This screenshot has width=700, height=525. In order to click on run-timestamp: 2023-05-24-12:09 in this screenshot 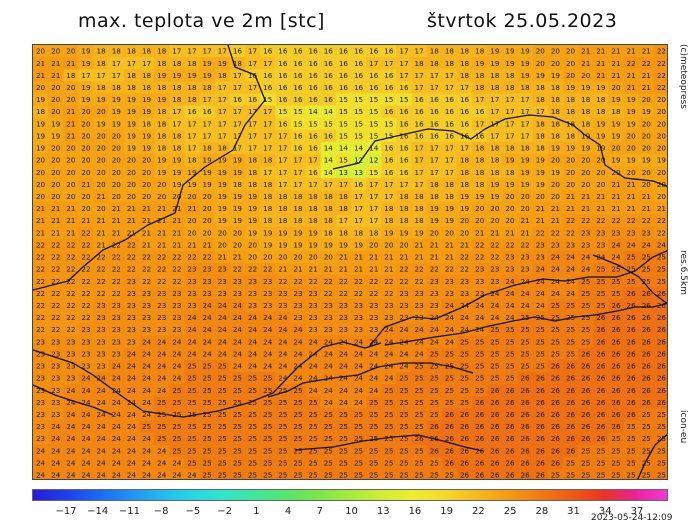, I will do `click(632, 518)`.